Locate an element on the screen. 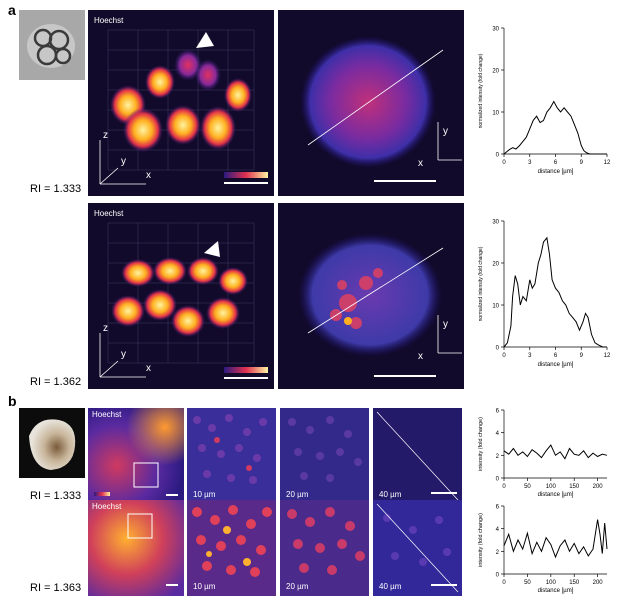 Image resolution: width=617 pixels, height=597 pixels. depth-40um-ri-1363: 40 µm is located at coordinates (417, 548).